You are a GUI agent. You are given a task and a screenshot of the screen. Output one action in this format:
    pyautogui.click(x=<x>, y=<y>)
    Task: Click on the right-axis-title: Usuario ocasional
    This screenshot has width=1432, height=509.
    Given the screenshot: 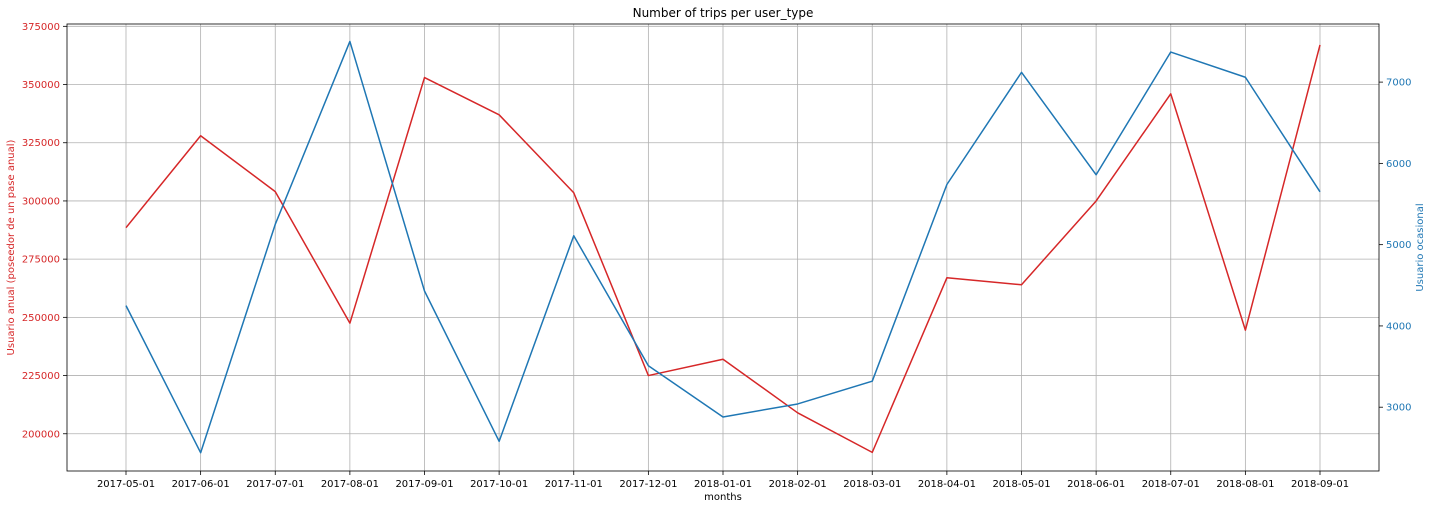 What is the action you would take?
    pyautogui.click(x=1420, y=247)
    